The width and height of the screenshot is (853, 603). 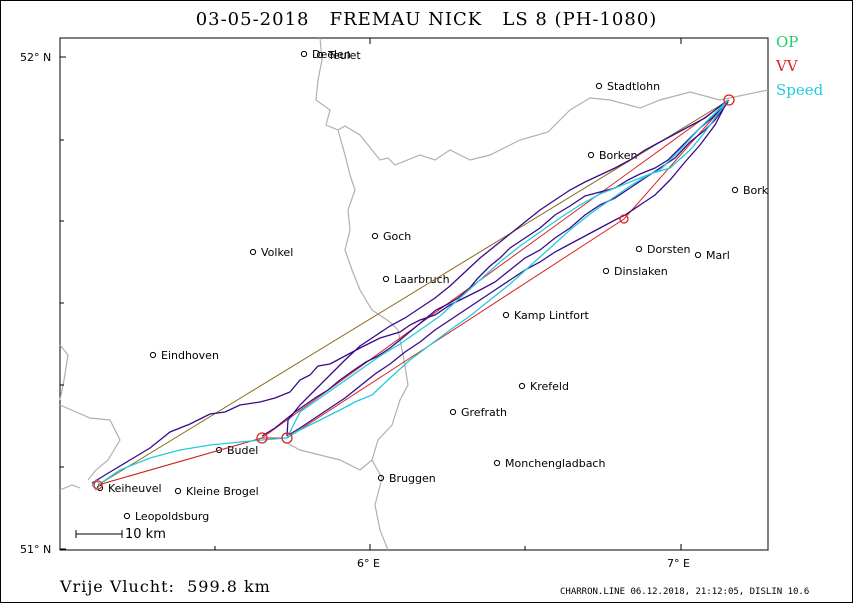 I want to click on place-label: Eindhoven, so click(x=190, y=355).